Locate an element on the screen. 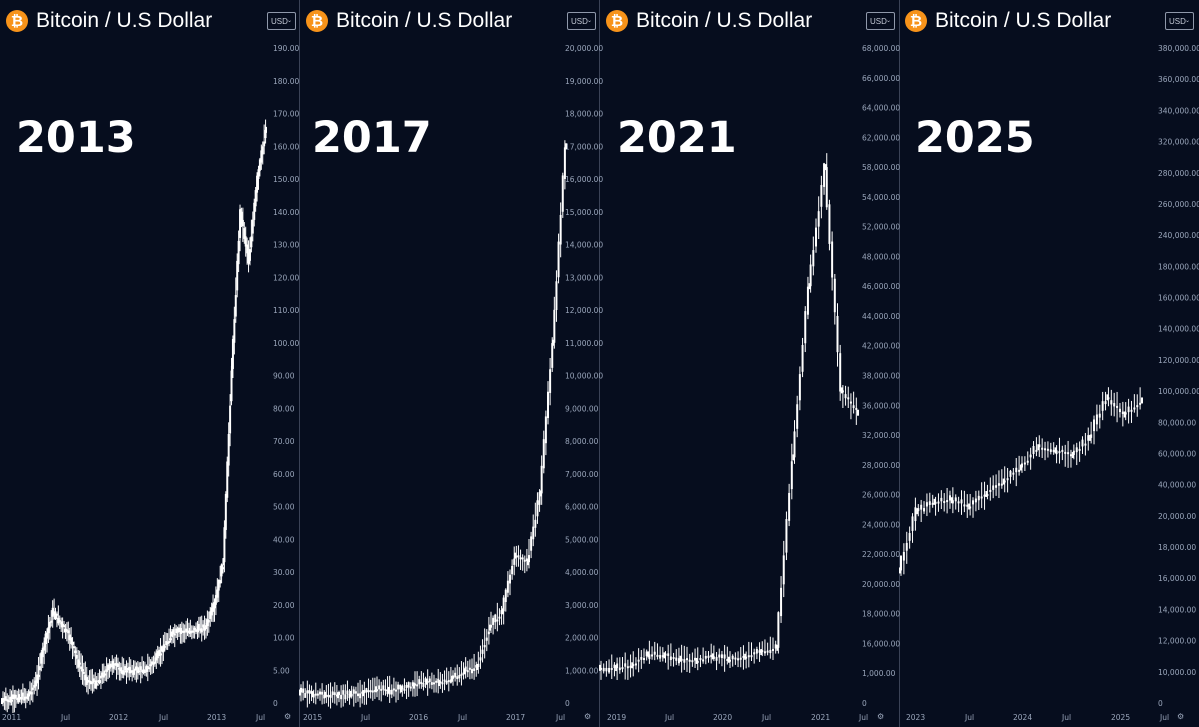 This screenshot has height=727, width=1199. y-tick-label: 190.00 is located at coordinates (286, 48).